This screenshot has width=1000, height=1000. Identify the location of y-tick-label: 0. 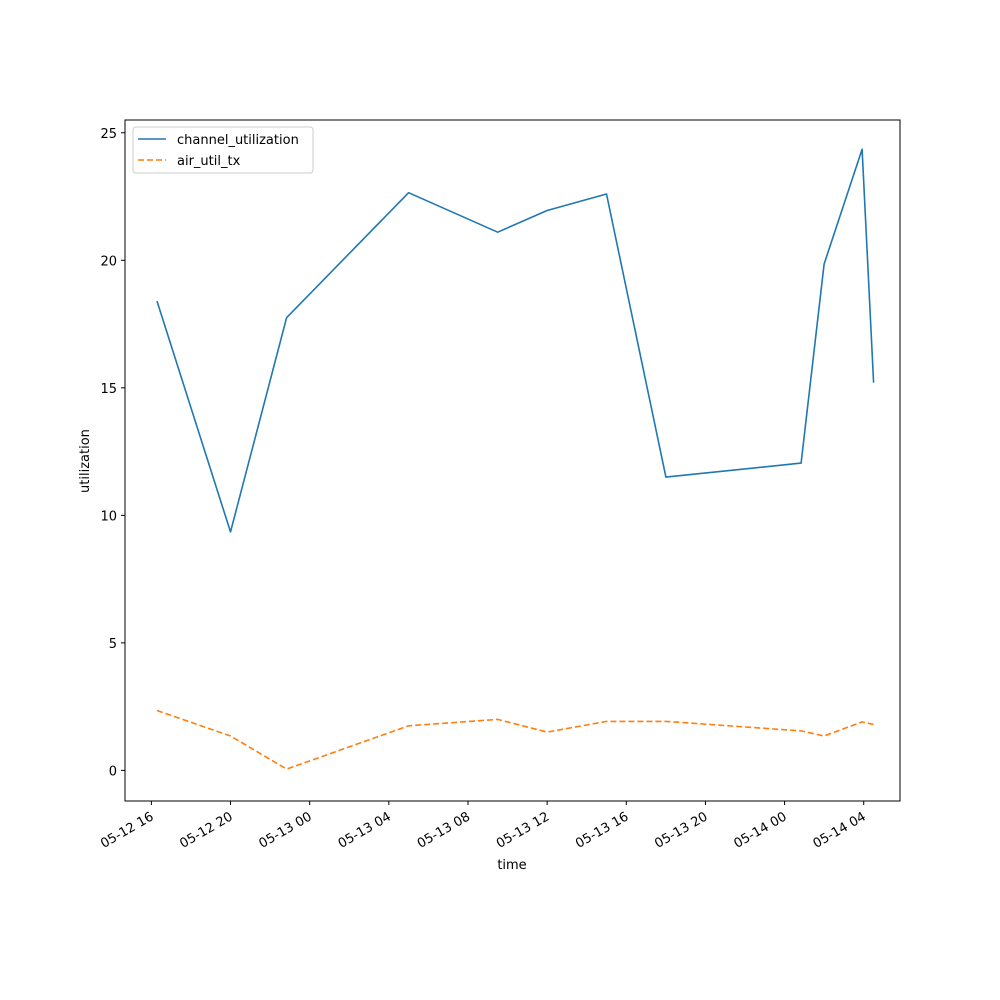
(113, 771).